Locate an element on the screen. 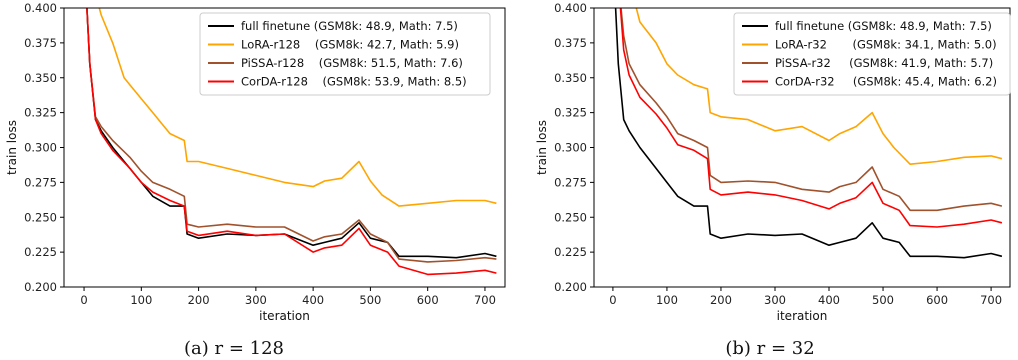 Image resolution: width=1018 pixels, height=360 pixels. legend-entry: CorDA-r128 (GSM8k: 53.9, Math: 8.5) is located at coordinates (354, 82).